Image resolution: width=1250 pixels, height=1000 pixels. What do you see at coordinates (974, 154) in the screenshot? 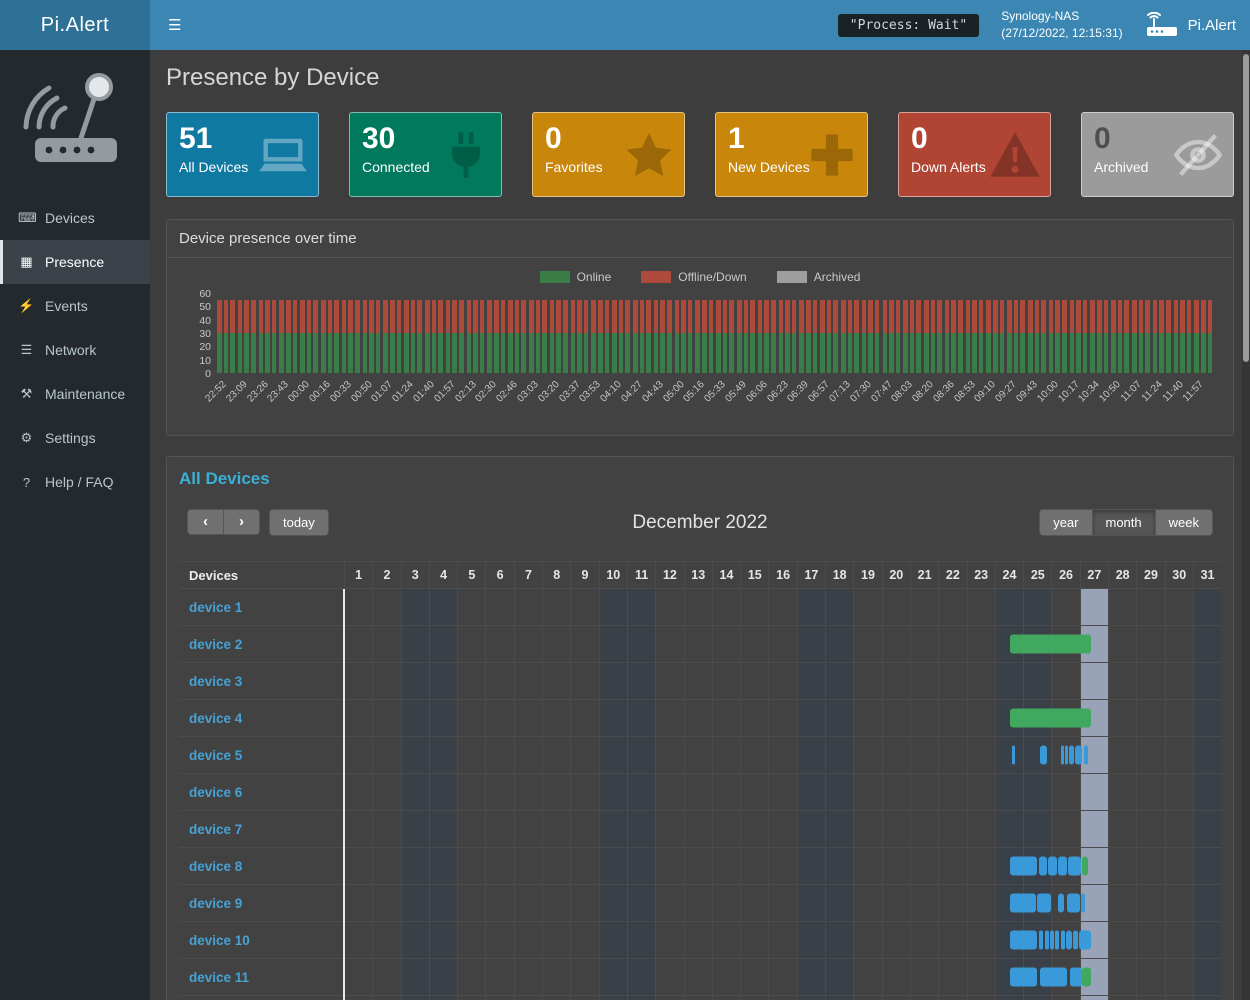
I see `infobox-down-alerts: 0 Down Alerts` at bounding box center [974, 154].